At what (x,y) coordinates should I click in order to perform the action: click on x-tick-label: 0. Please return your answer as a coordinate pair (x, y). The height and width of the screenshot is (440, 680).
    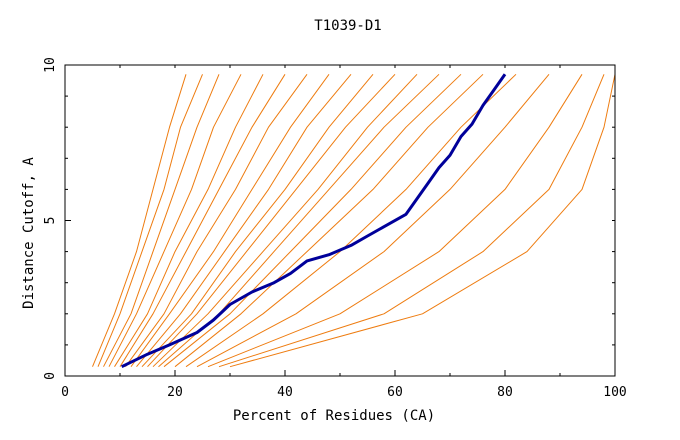
    Looking at the image, I should click on (65, 392).